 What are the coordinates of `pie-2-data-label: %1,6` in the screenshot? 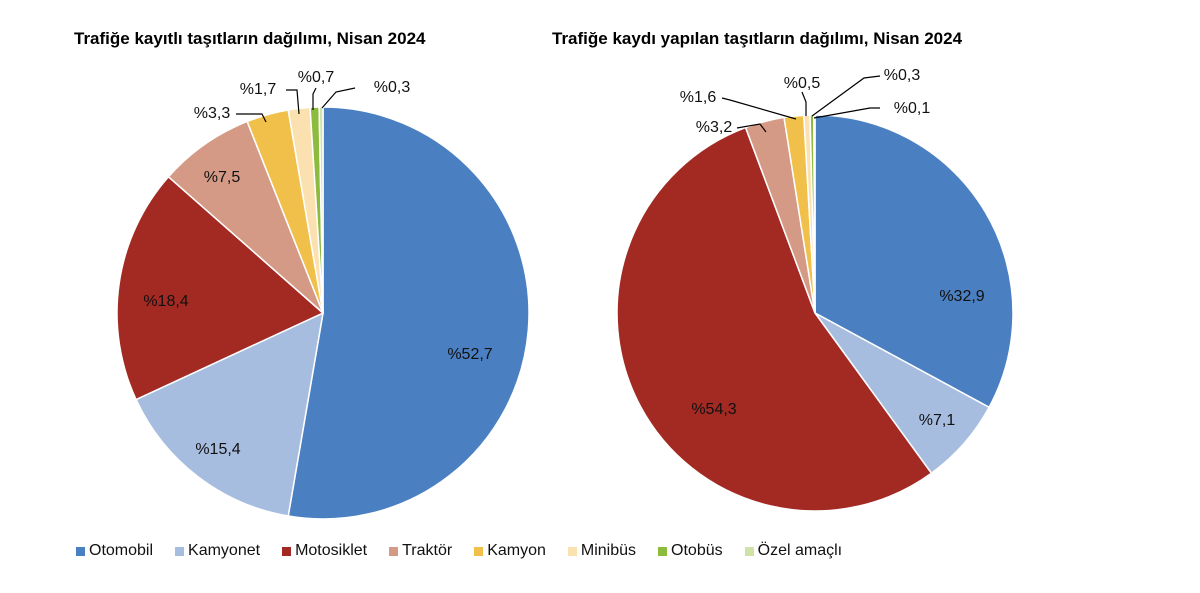 It's located at (698, 97).